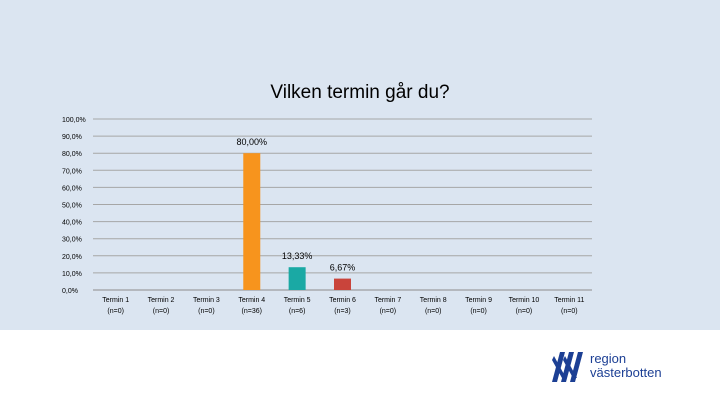  I want to click on region-vasterbotten-logo: region västerbotten, so click(627, 369).